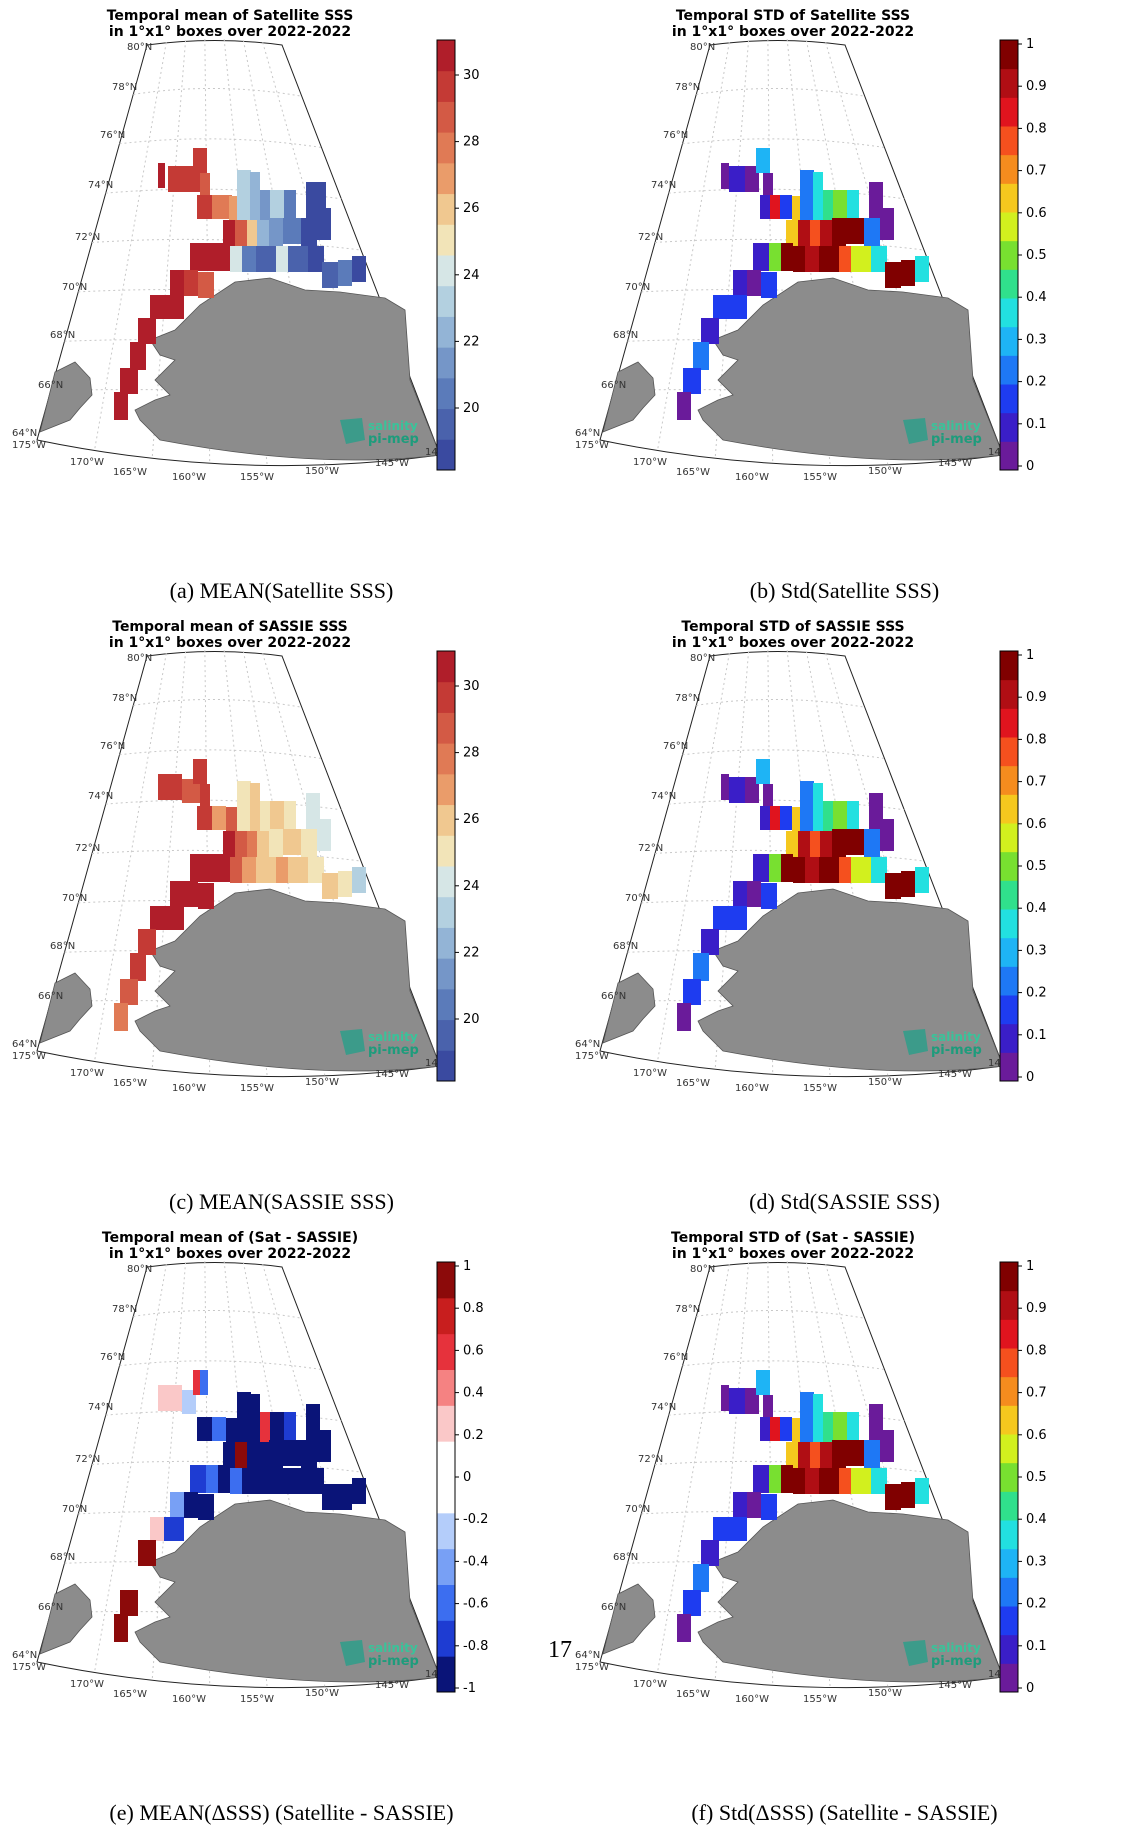  I want to click on lon-line, so click(245, 864).